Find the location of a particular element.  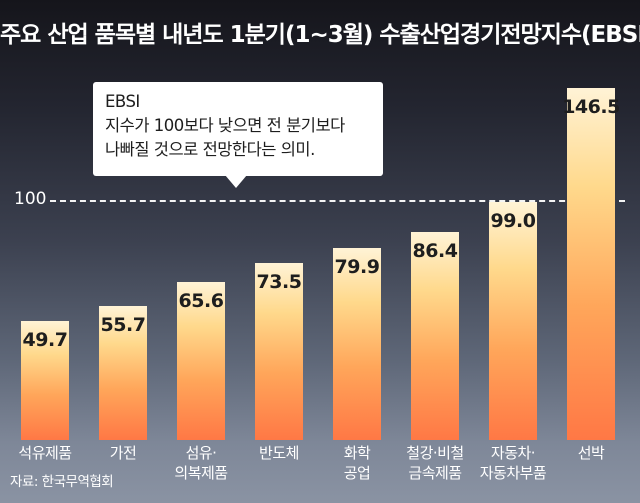

chart-title: 주요 산업 품목별 내년도 1분기(1~3월) 수출산업경기전망지수(EBSI) is located at coordinates (320, 35).